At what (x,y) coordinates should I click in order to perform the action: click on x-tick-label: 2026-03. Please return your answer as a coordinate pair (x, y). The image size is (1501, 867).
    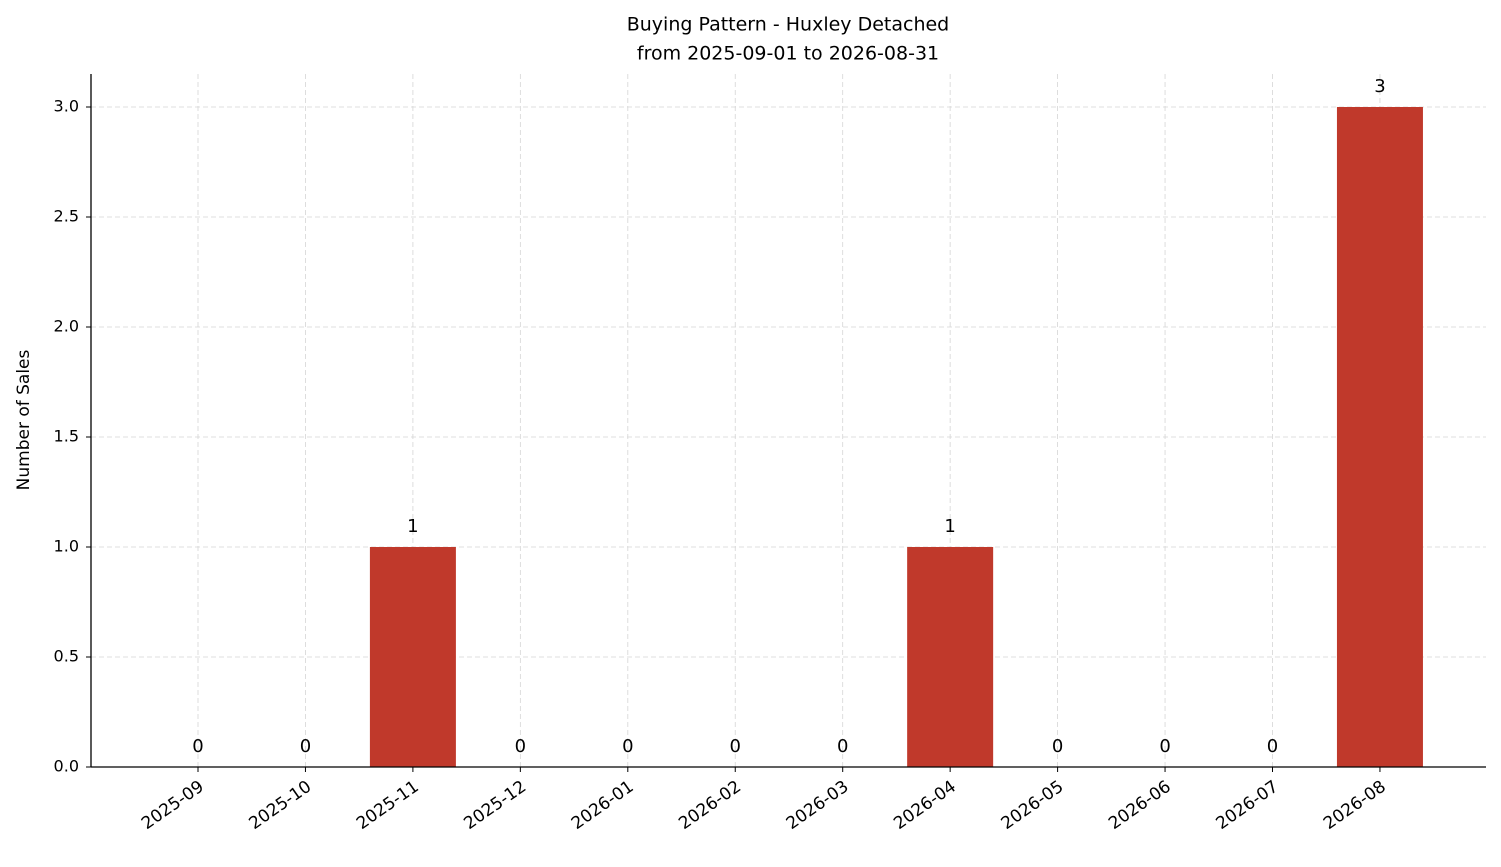
    Looking at the image, I should click on (818, 805).